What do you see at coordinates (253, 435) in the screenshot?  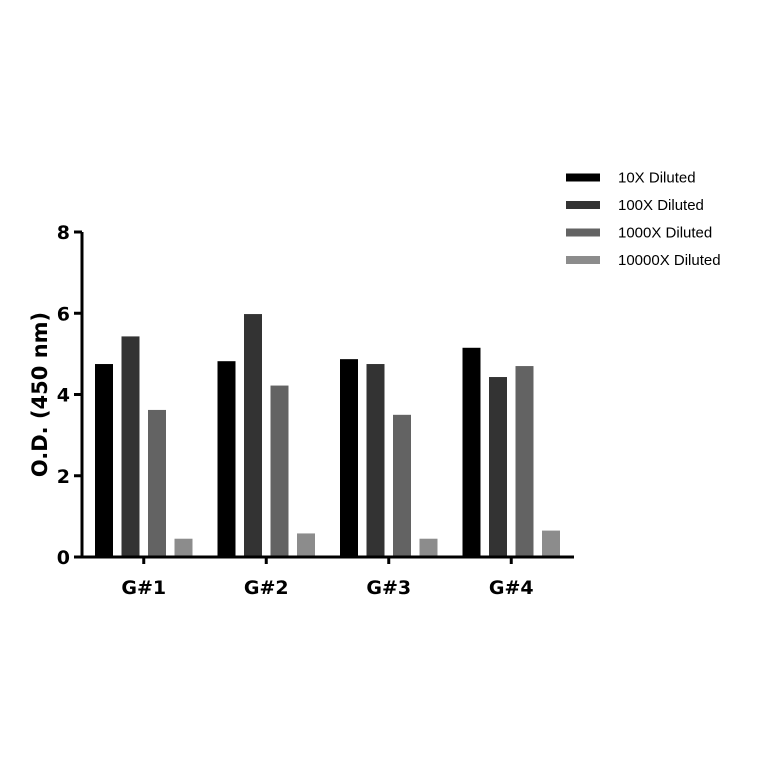 I see `bar-G2-100x-diluted` at bounding box center [253, 435].